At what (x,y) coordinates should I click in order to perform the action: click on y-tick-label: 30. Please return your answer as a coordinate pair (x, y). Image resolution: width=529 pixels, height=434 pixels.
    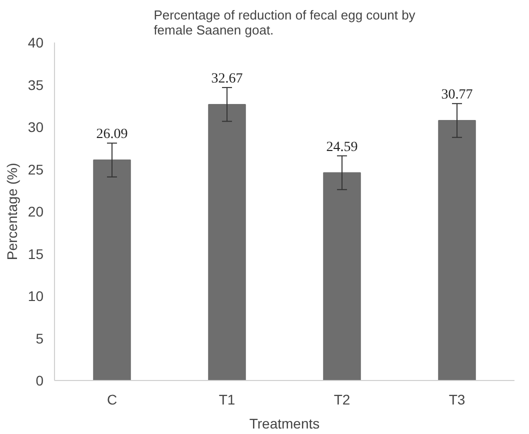
    Looking at the image, I should click on (36, 127).